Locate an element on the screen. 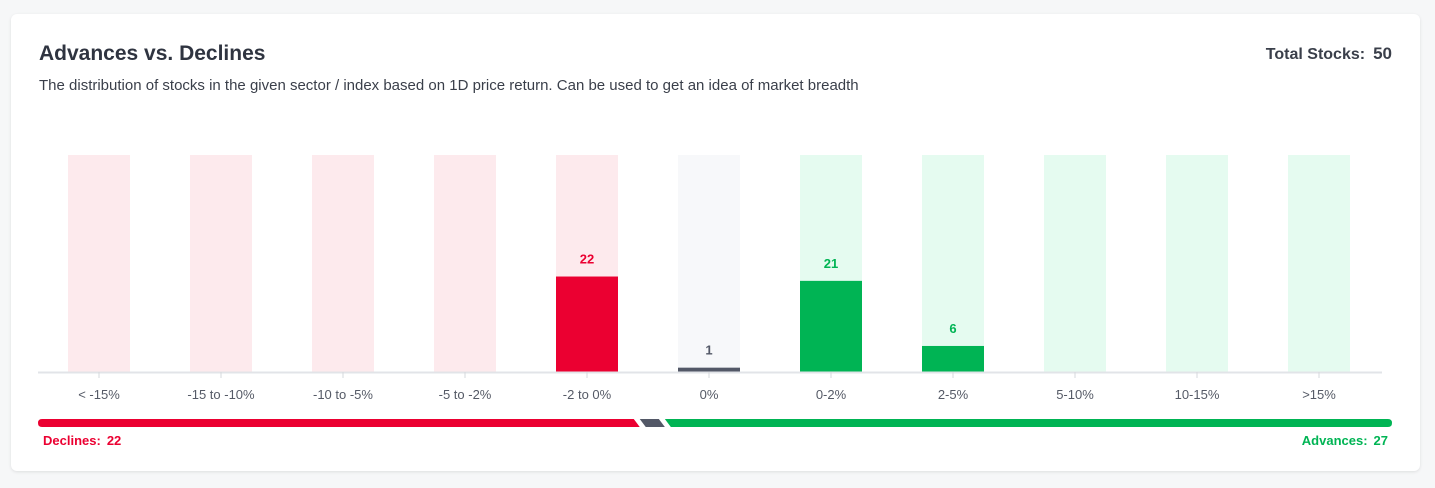 The height and width of the screenshot is (488, 1435). x-tick-label: -5 to -2% is located at coordinates (465, 394).